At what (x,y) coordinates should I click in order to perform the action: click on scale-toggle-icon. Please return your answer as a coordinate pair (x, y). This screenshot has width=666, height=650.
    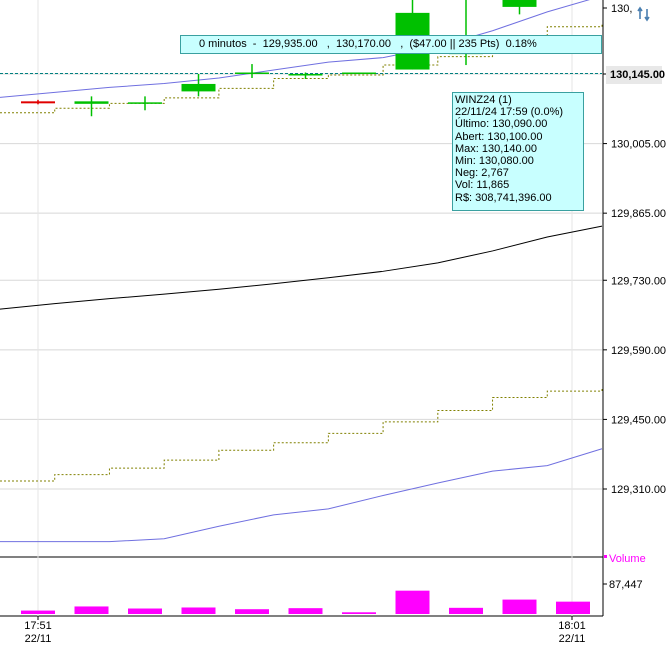
    Looking at the image, I should click on (644, 14).